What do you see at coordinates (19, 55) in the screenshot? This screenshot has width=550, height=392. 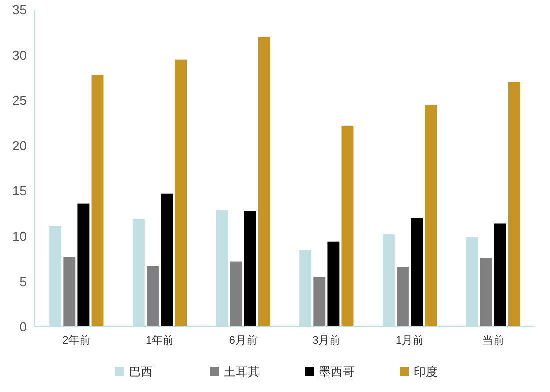 I see `y-tick-label: 30` at bounding box center [19, 55].